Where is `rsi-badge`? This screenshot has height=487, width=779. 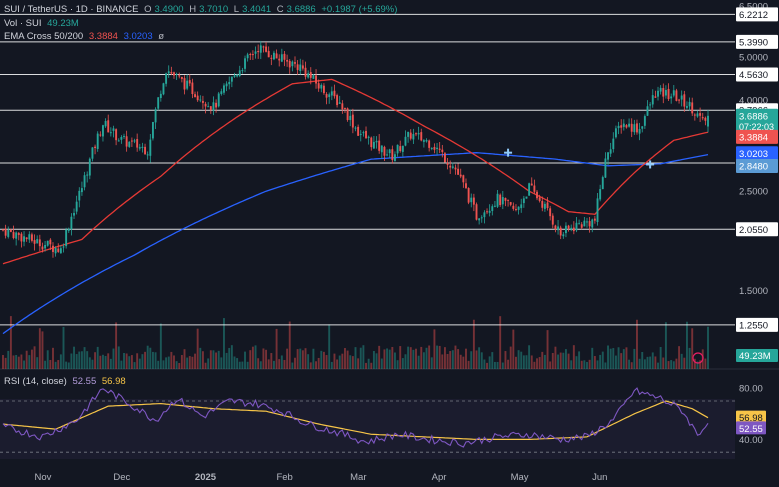
rsi-badge is located at coordinates (751, 428).